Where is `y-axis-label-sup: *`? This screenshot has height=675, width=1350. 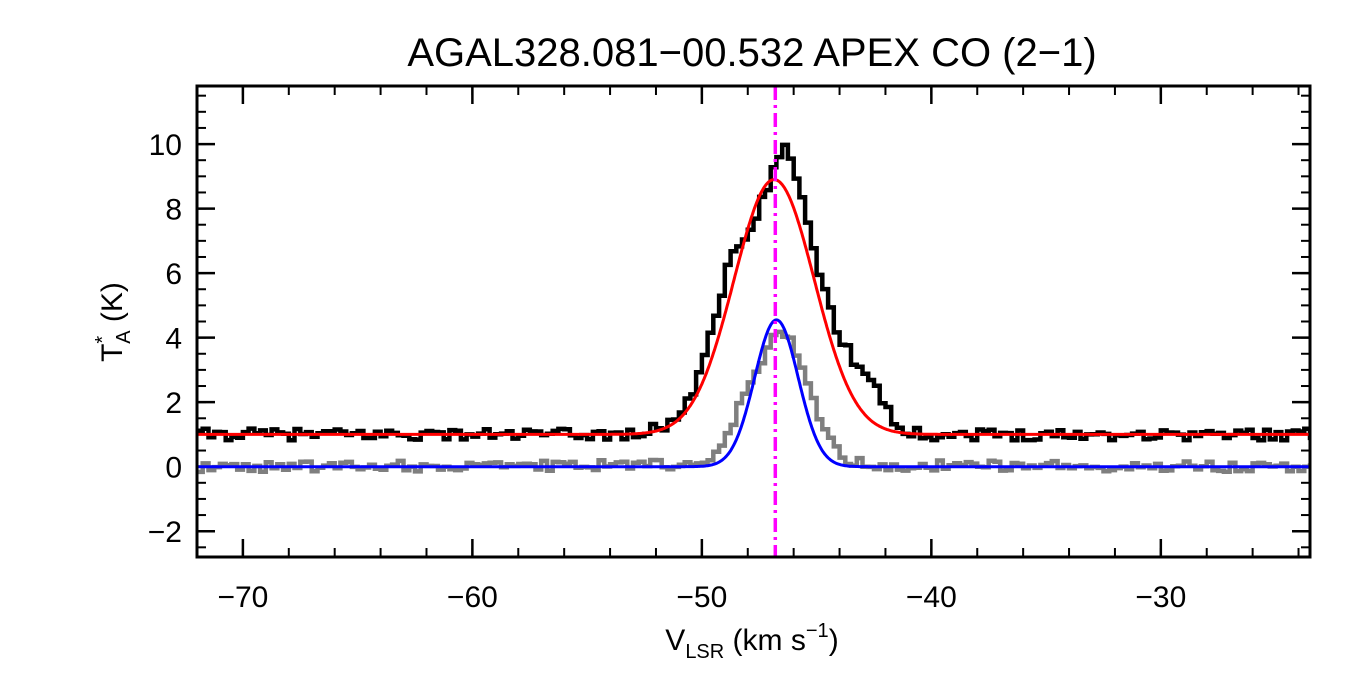
y-axis-label-sup: * is located at coordinates (103, 340).